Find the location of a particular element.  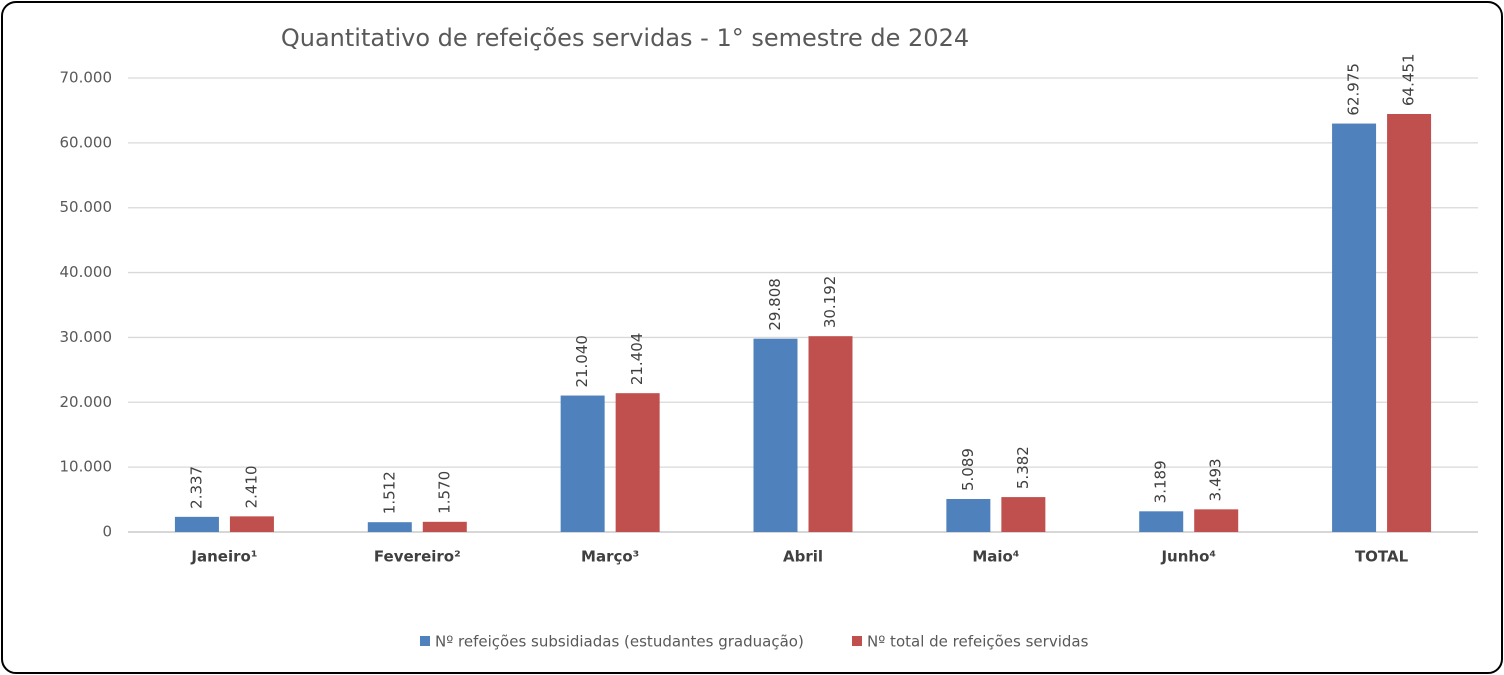

y-tick-label: 70.000 is located at coordinates (86, 78).